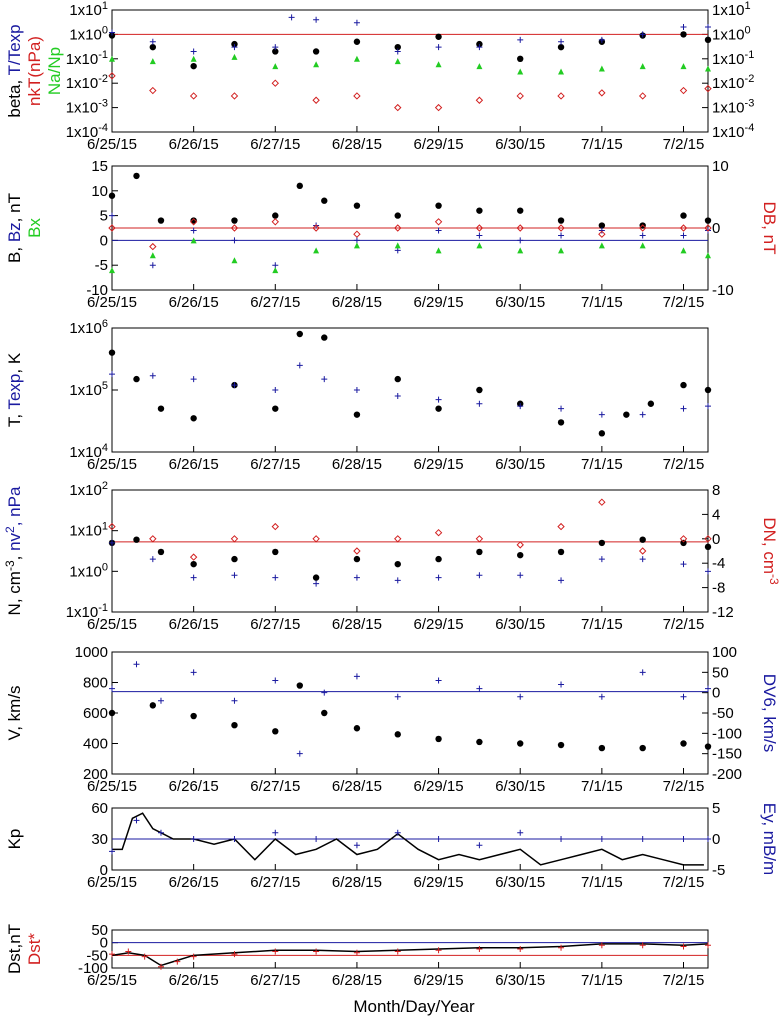 The width and height of the screenshot is (783, 1024). Describe the element at coordinates (54, 71) in the screenshot. I see `axis-title: Na/Np` at that location.